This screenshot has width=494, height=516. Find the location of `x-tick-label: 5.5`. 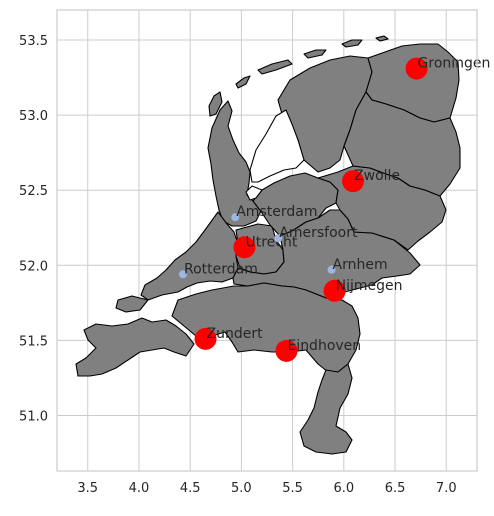

x-tick-label: 5.5 is located at coordinates (292, 488).